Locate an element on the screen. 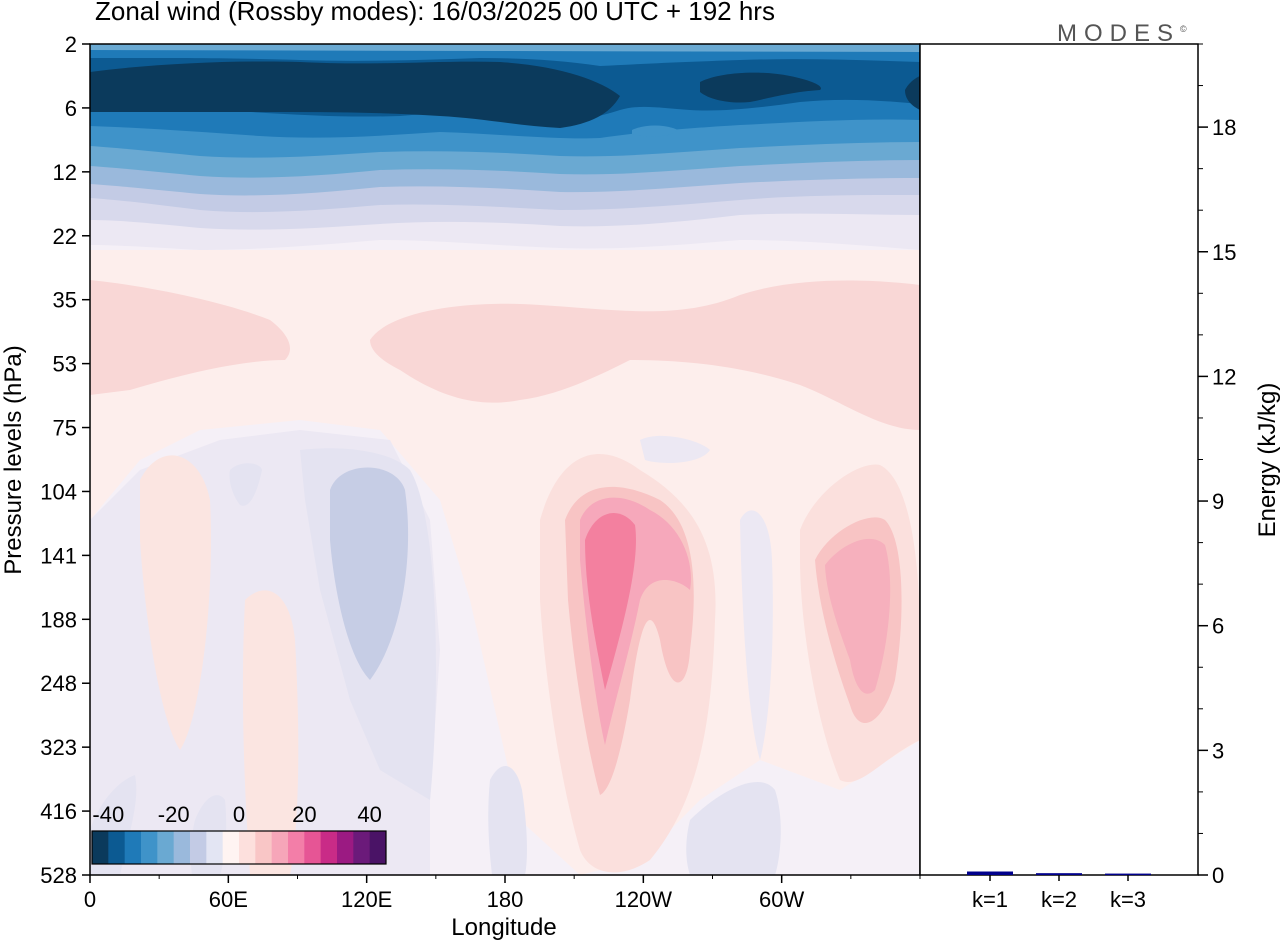 This screenshot has height=942, width=1280. contour-strat-min-east is located at coordinates (760, 87).